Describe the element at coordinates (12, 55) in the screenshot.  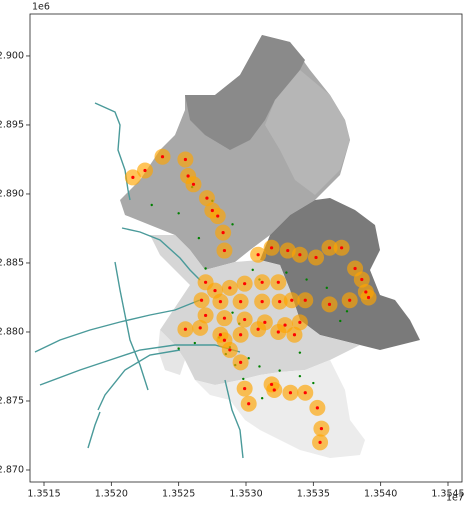
I see `y-tick-label: 2.900` at that location.